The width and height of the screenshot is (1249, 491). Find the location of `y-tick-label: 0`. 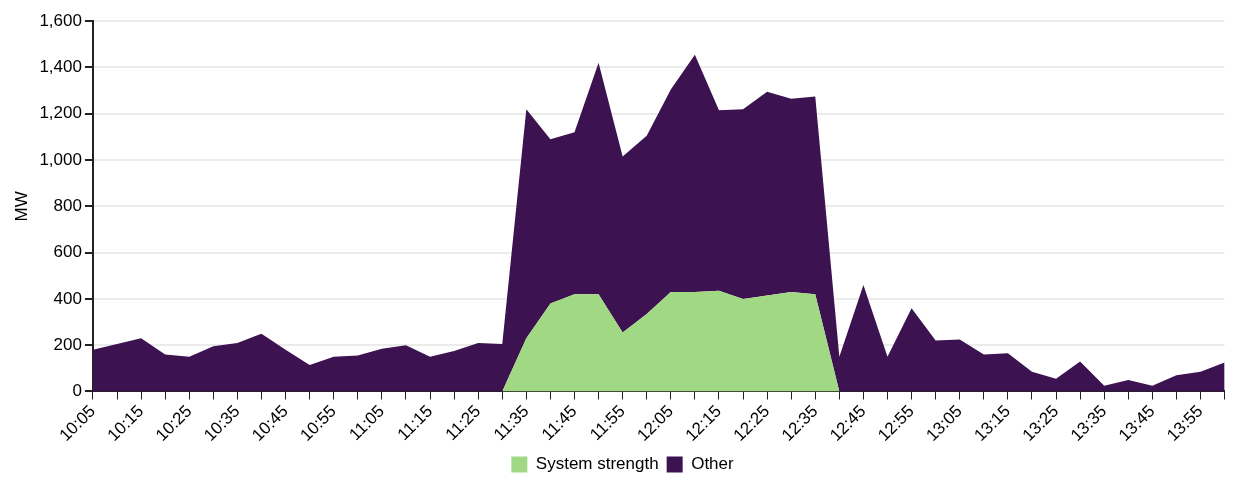

y-tick-label: 0 is located at coordinates (77, 391).